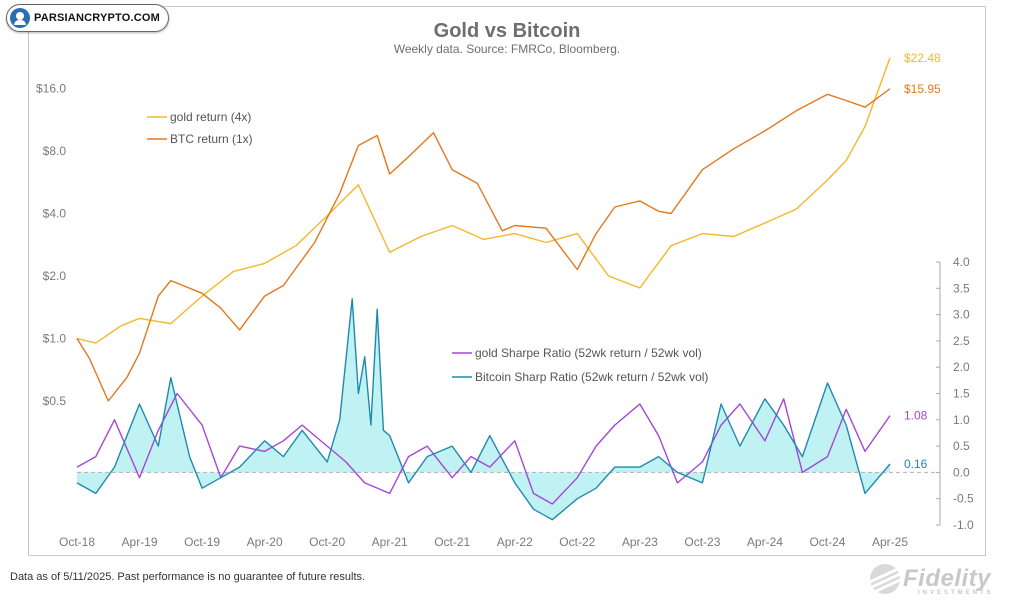 This screenshot has width=1015, height=603. Describe the element at coordinates (961, 394) in the screenshot. I see `right-axis-tick-label: 1.5` at that location.